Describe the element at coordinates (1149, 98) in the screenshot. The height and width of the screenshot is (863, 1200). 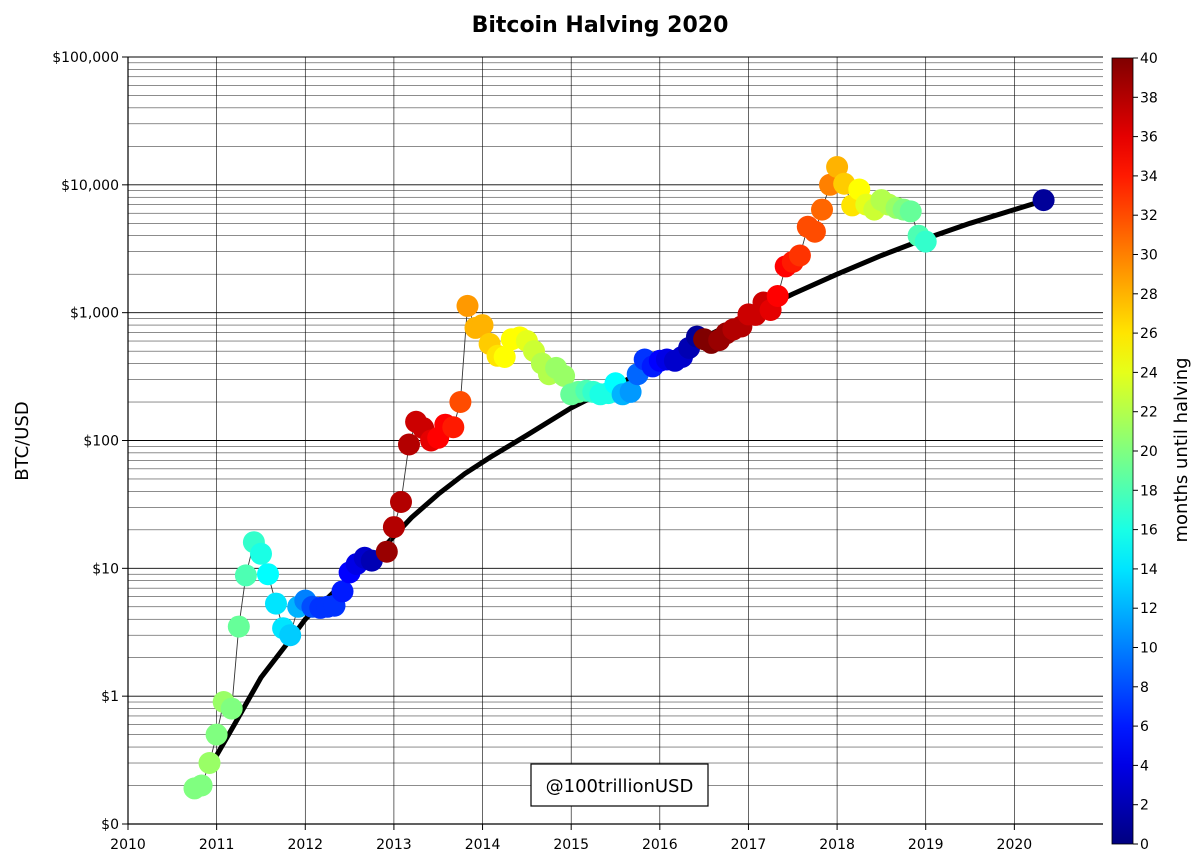
I see `colorbar-tick-label: 38` at that location.